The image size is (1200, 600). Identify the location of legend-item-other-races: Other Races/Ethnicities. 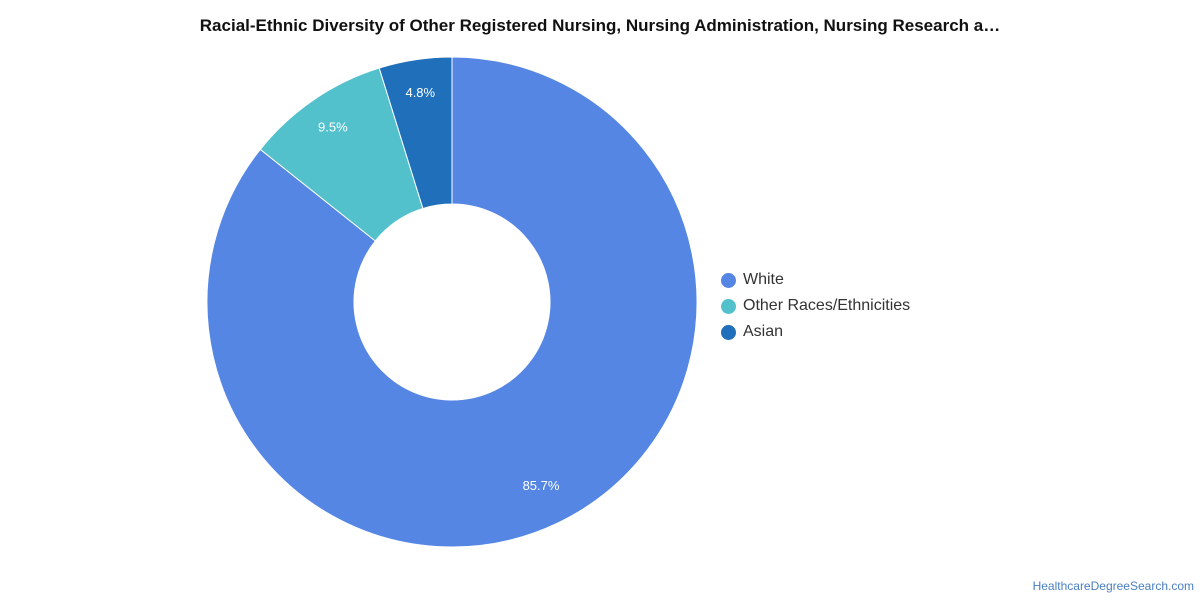
(815, 306).